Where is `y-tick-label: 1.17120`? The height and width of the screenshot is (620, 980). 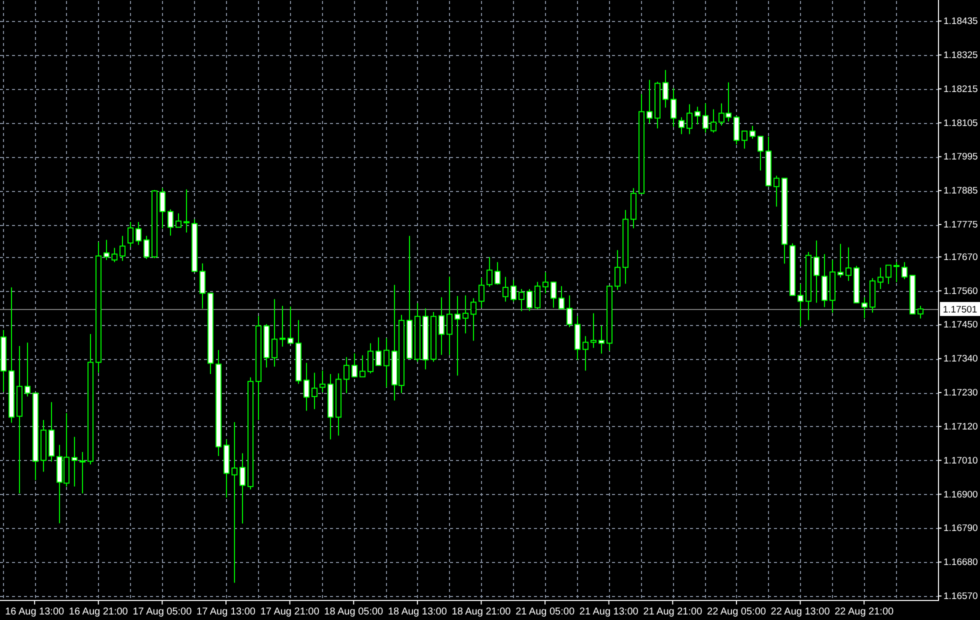
y-tick-label: 1.17120 is located at coordinates (961, 426).